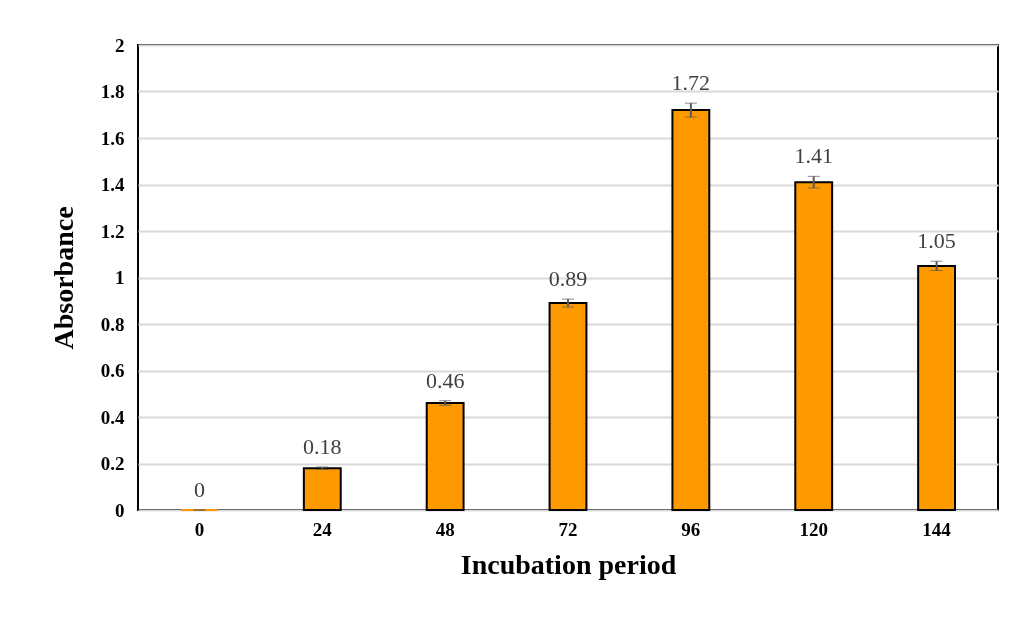  What do you see at coordinates (199, 489) in the screenshot?
I see `data-label: 0` at bounding box center [199, 489].